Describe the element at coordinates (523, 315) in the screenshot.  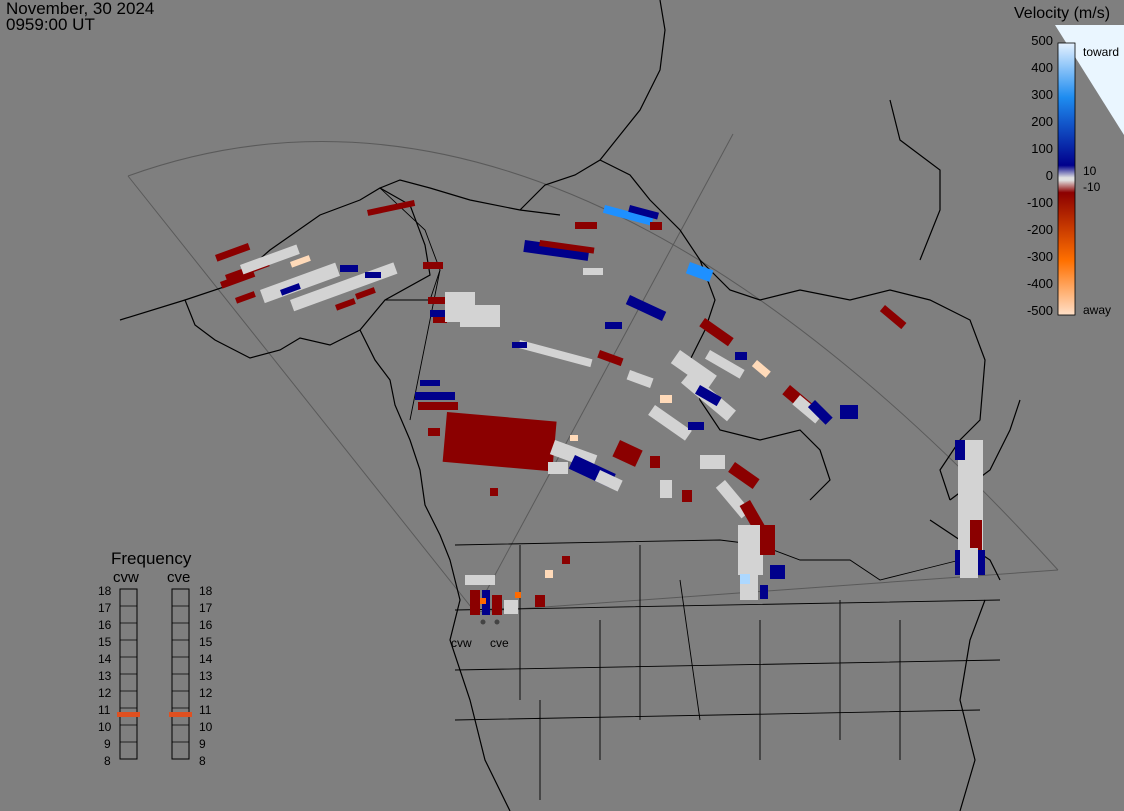
I see `yukon-cluster` at that location.